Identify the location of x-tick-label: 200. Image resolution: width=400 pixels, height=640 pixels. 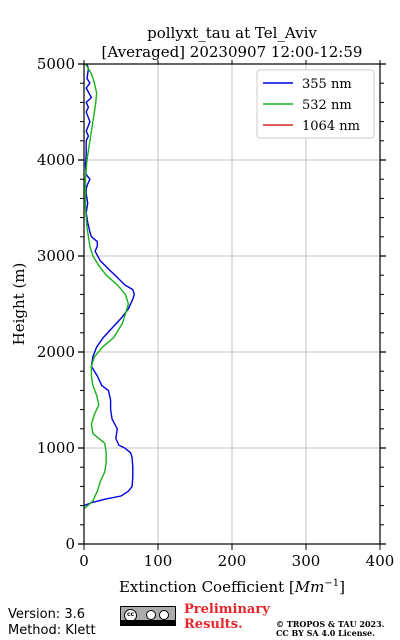
(232, 561).